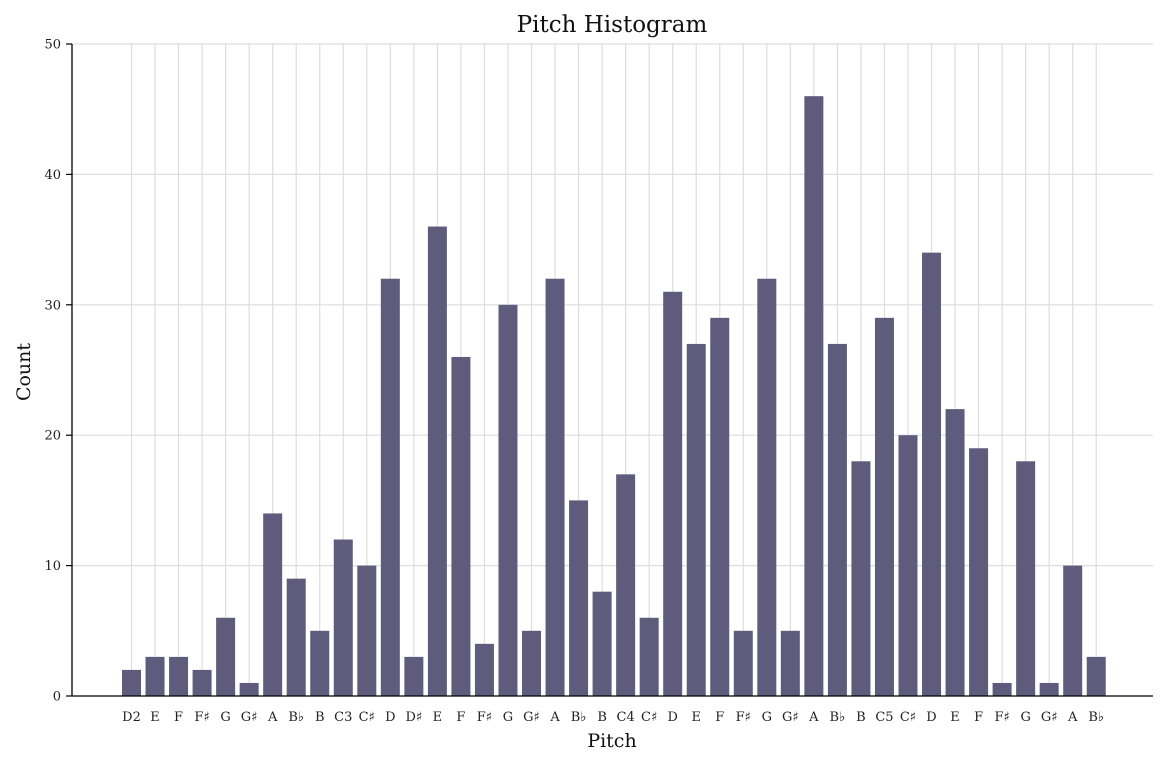 The width and height of the screenshot is (1167, 765). What do you see at coordinates (414, 717) in the screenshot?
I see `x-tick-label: D♯` at bounding box center [414, 717].